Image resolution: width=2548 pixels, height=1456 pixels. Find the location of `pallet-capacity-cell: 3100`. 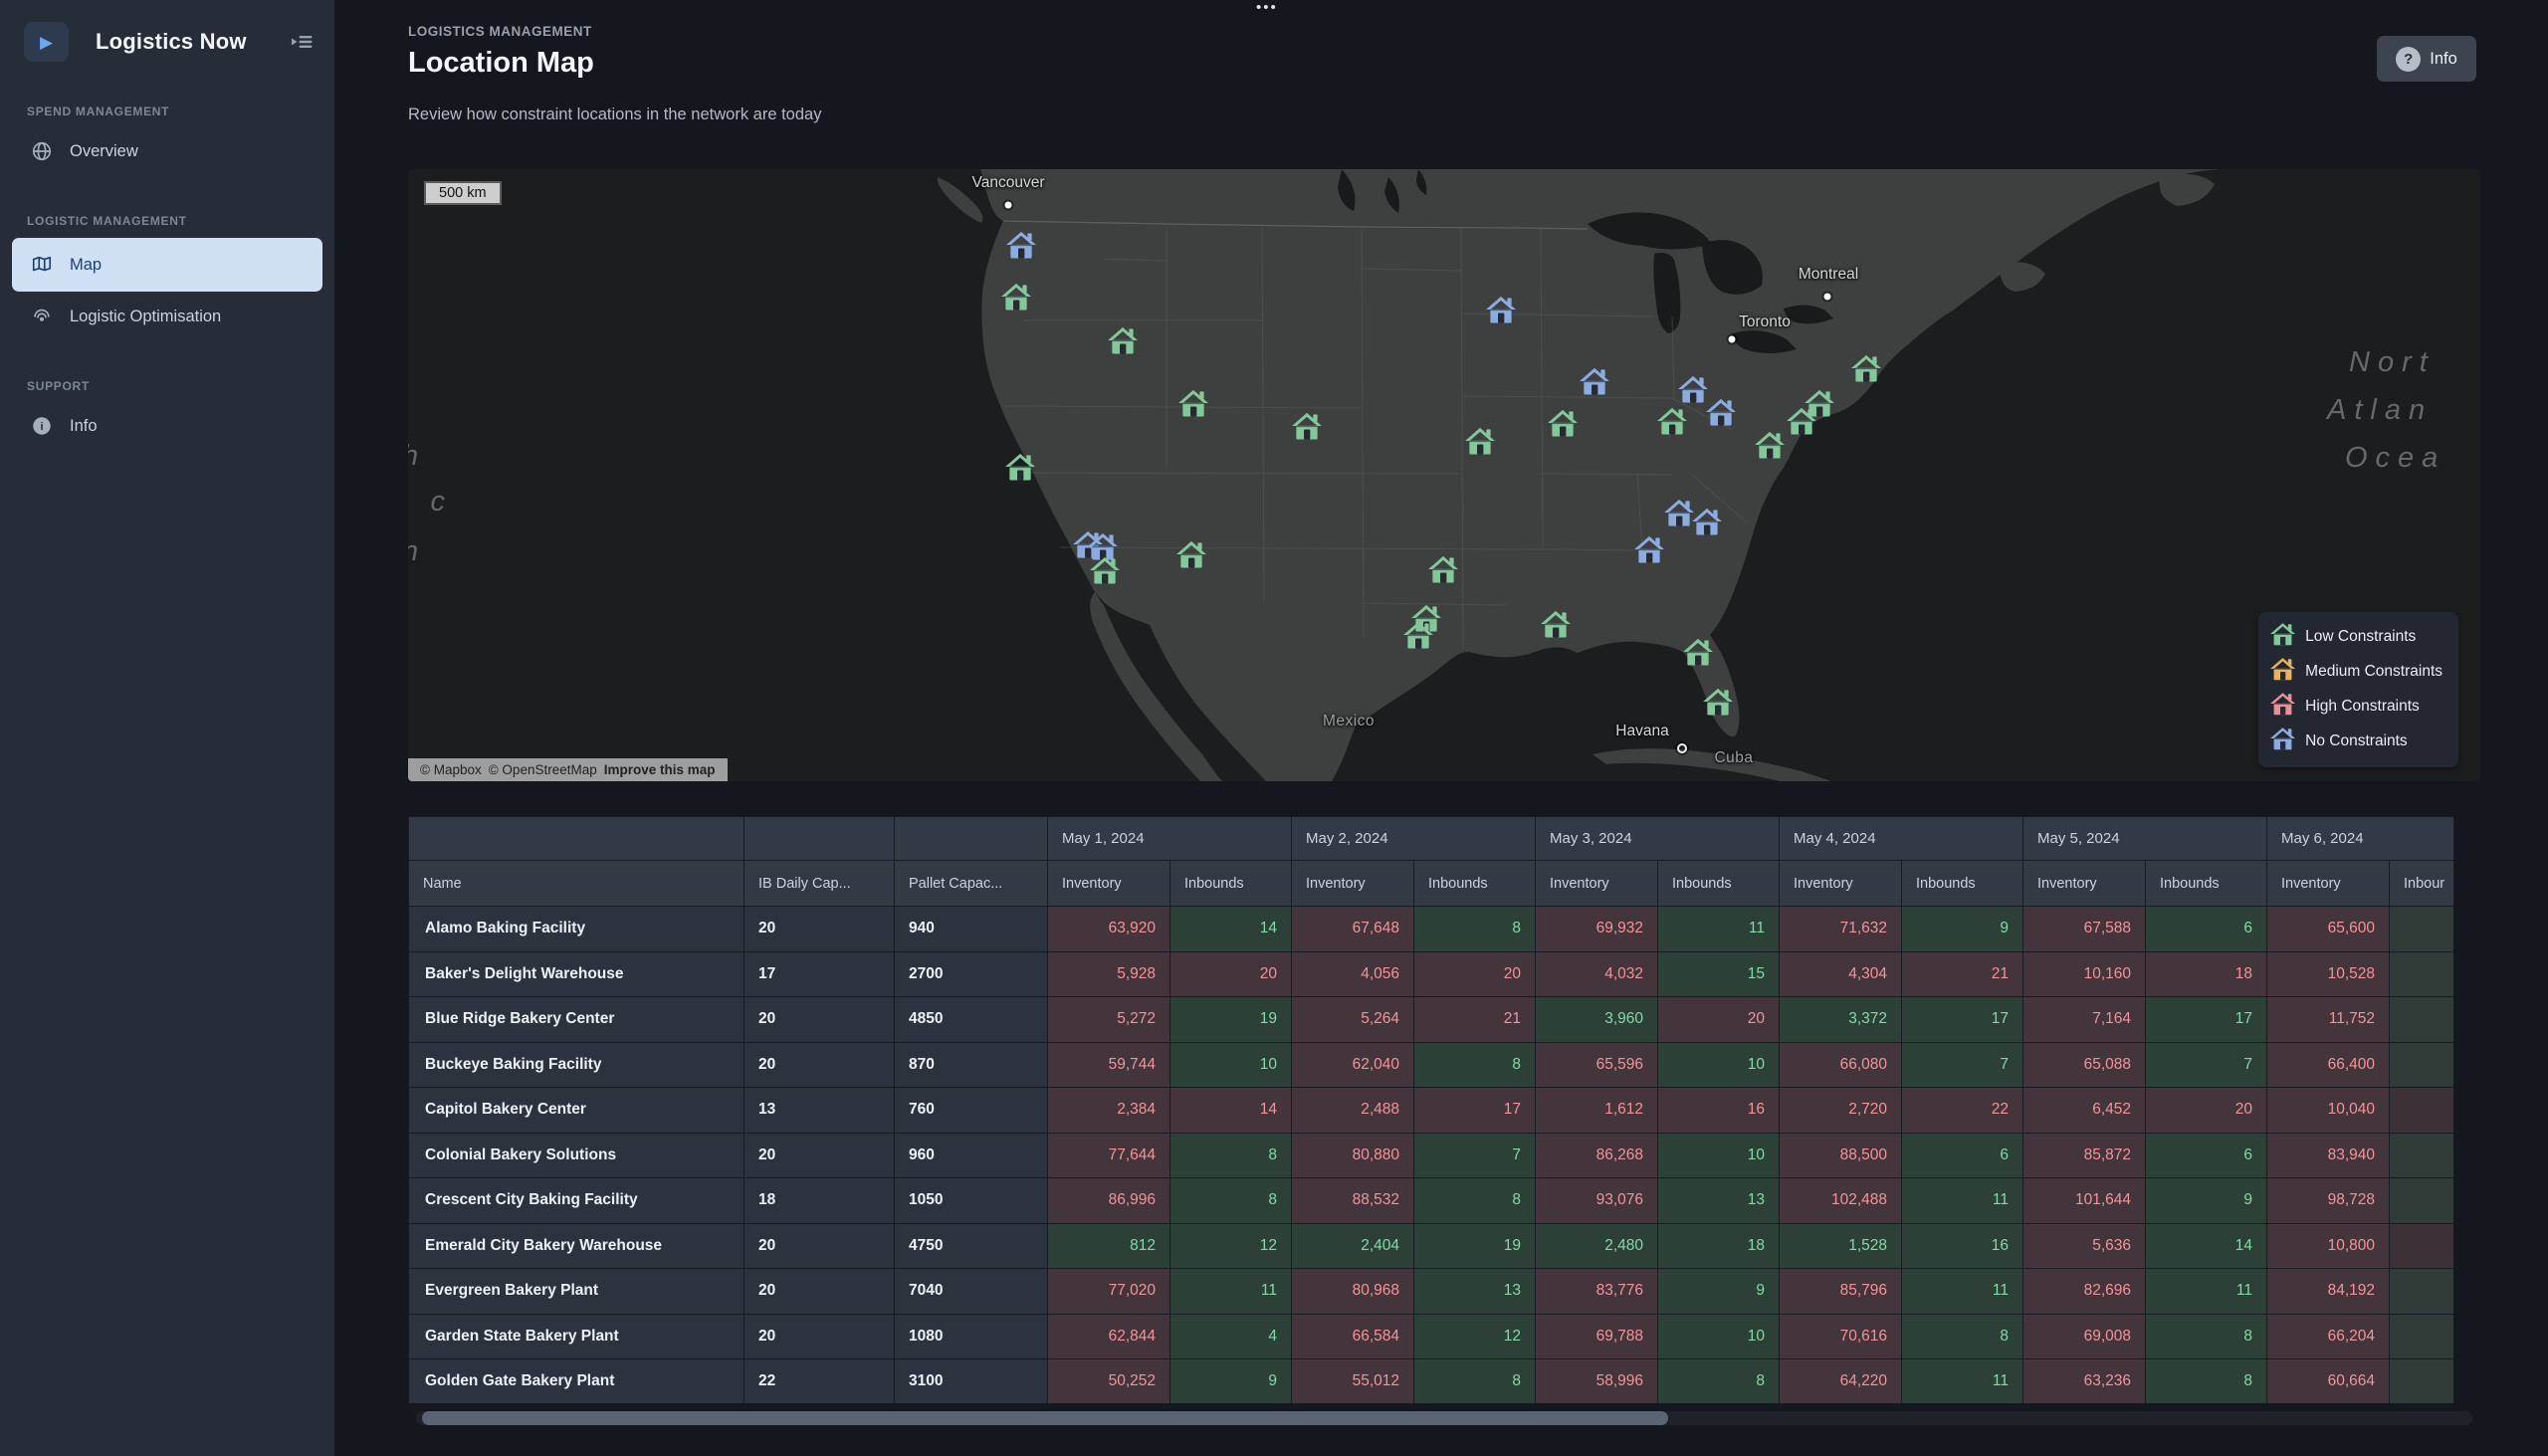

pallet-capacity-cell: 3100 is located at coordinates (971, 1380).